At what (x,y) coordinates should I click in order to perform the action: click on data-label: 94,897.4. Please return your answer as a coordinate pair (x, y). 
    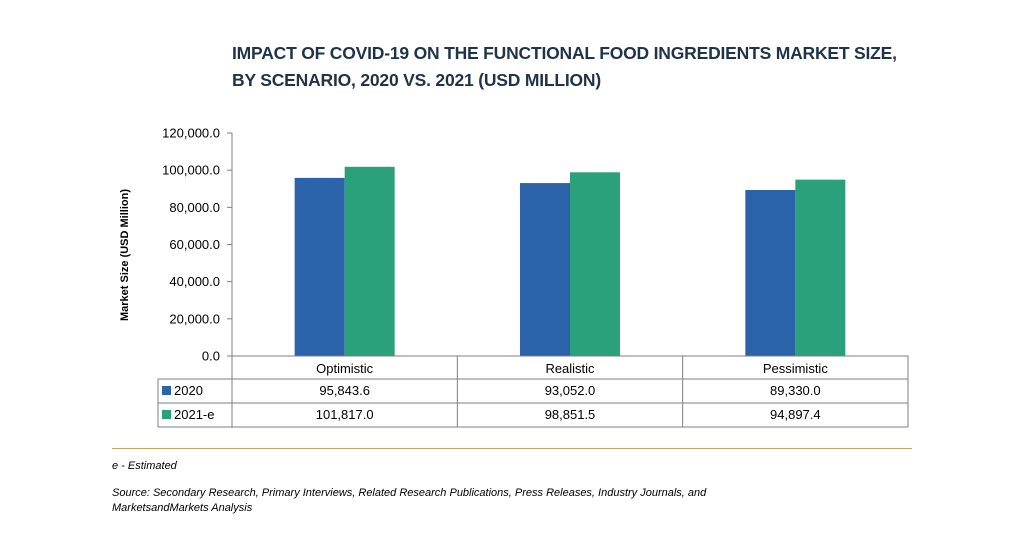
    Looking at the image, I should click on (795, 414).